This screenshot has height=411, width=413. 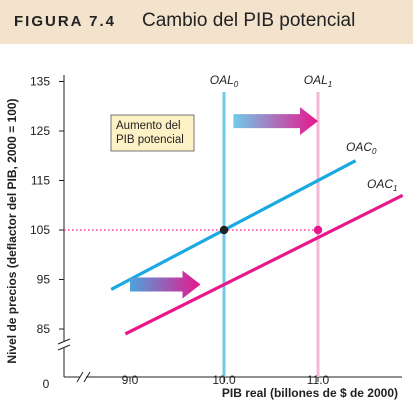 What do you see at coordinates (224, 81) in the screenshot?
I see `oal-label-0: OAL0` at bounding box center [224, 81].